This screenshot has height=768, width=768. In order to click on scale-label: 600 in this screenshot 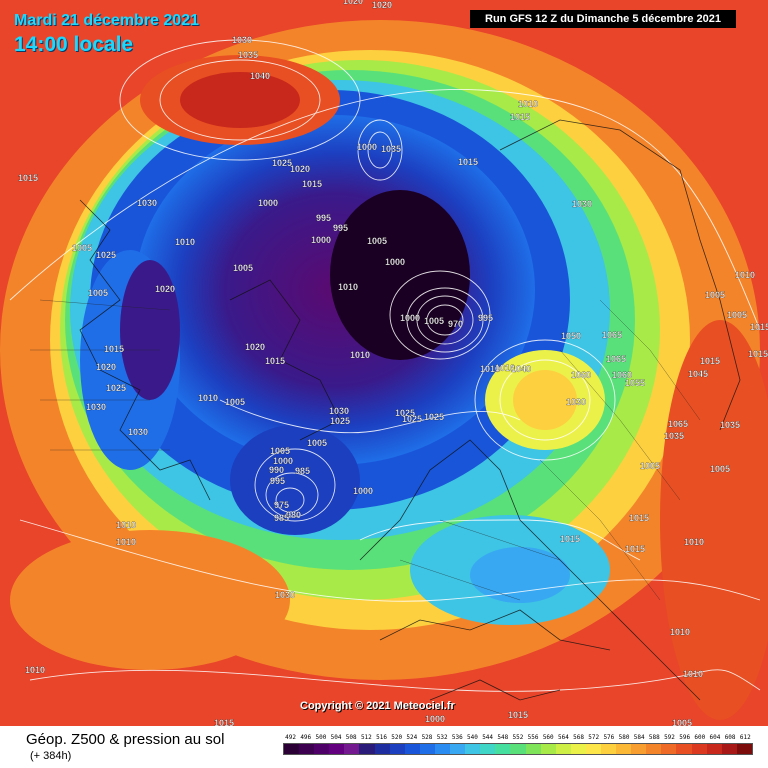, I will do `click(700, 737)`.